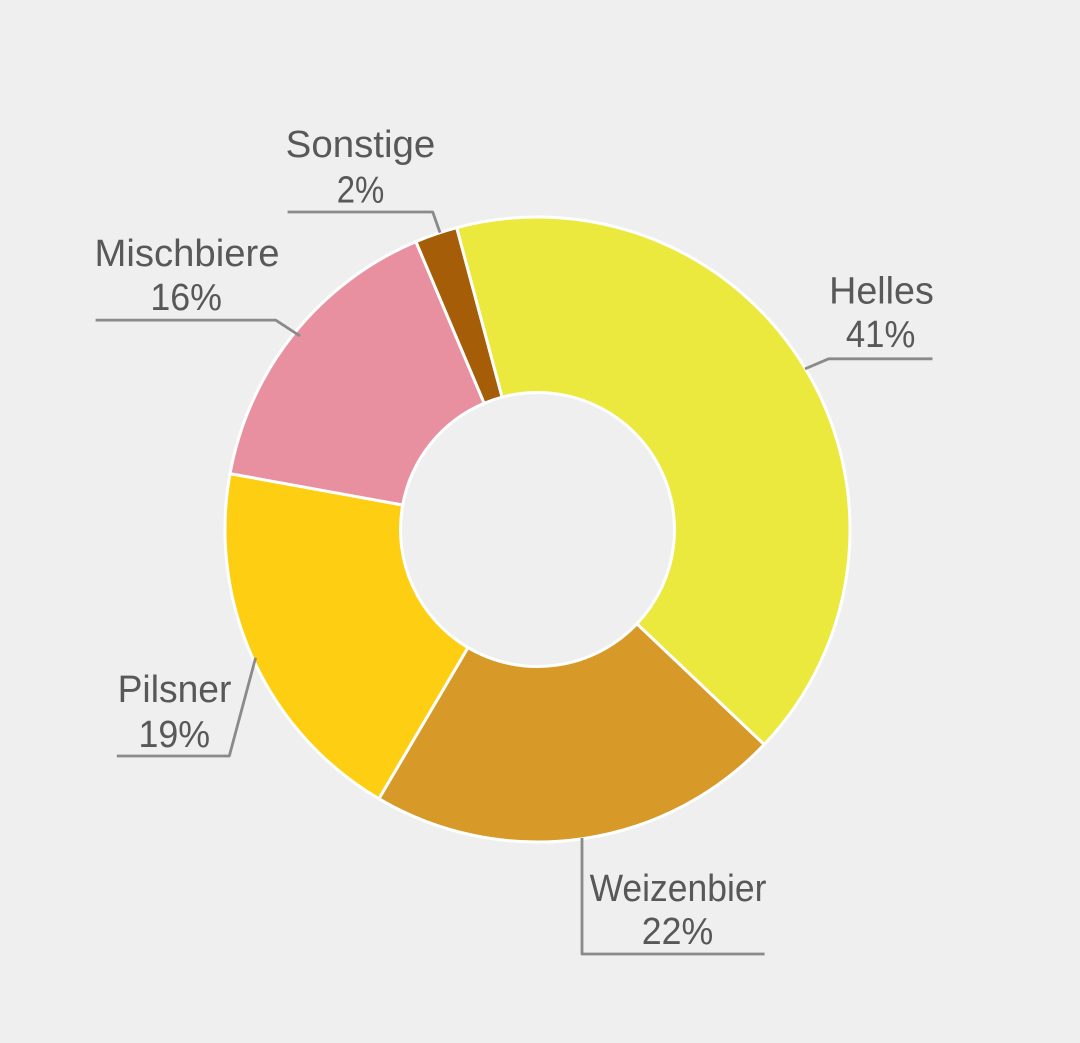 This screenshot has width=1080, height=1043. I want to click on svg-text: 2%, so click(361, 190).